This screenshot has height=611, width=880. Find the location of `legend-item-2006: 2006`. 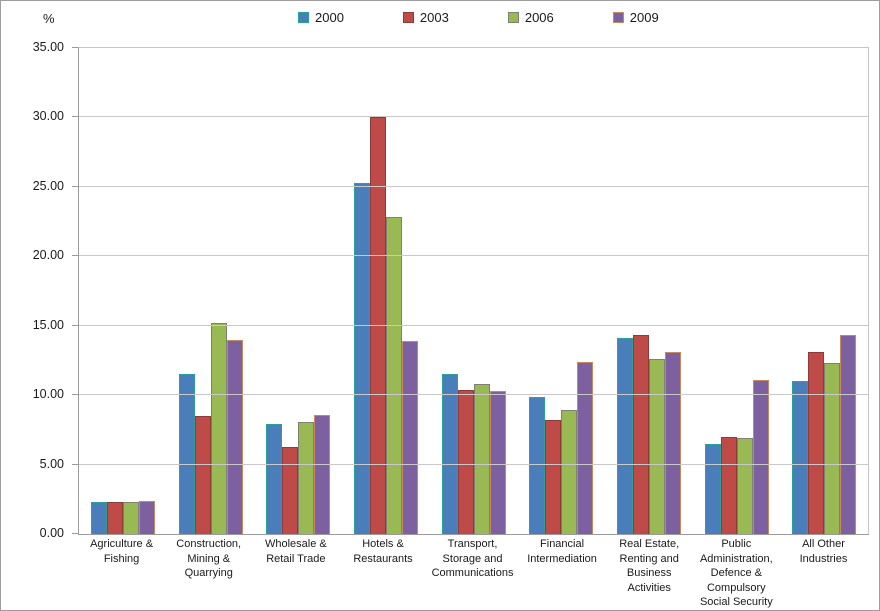

legend-item-2006: 2006 is located at coordinates (530, 17).